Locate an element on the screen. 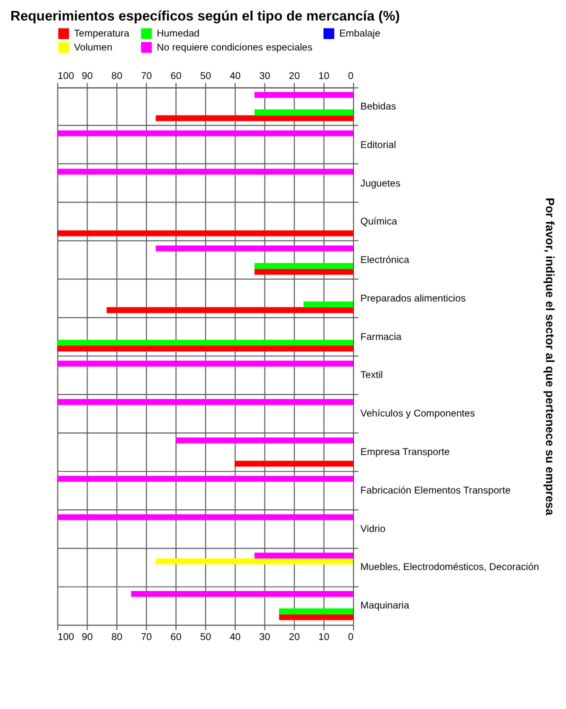 Image resolution: width=566 pixels, height=709 pixels. y-tick-label: Vidrio is located at coordinates (373, 529).